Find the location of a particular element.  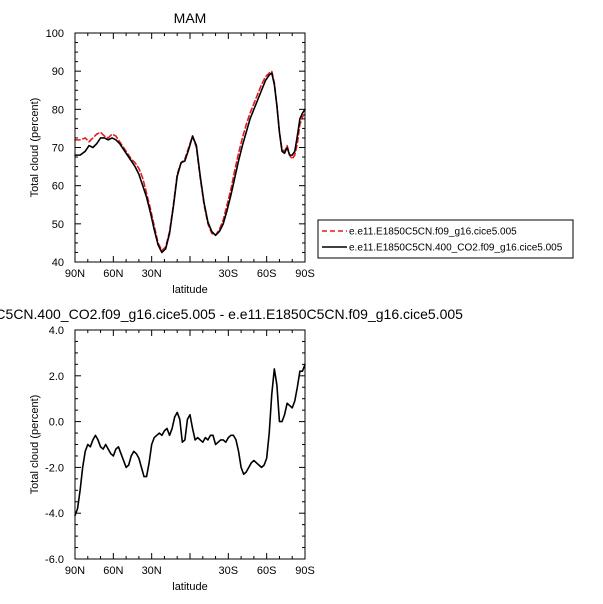

y-tick-label: 100 is located at coordinates (55, 34).